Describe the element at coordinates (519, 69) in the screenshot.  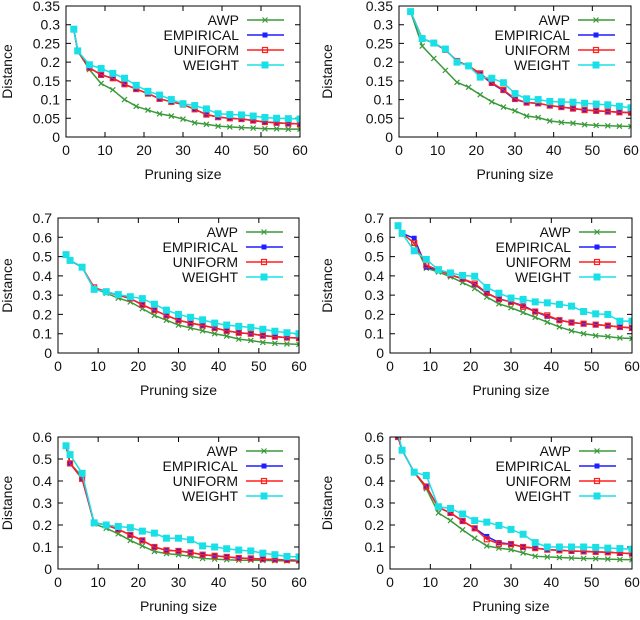
I see `series-awp` at that location.